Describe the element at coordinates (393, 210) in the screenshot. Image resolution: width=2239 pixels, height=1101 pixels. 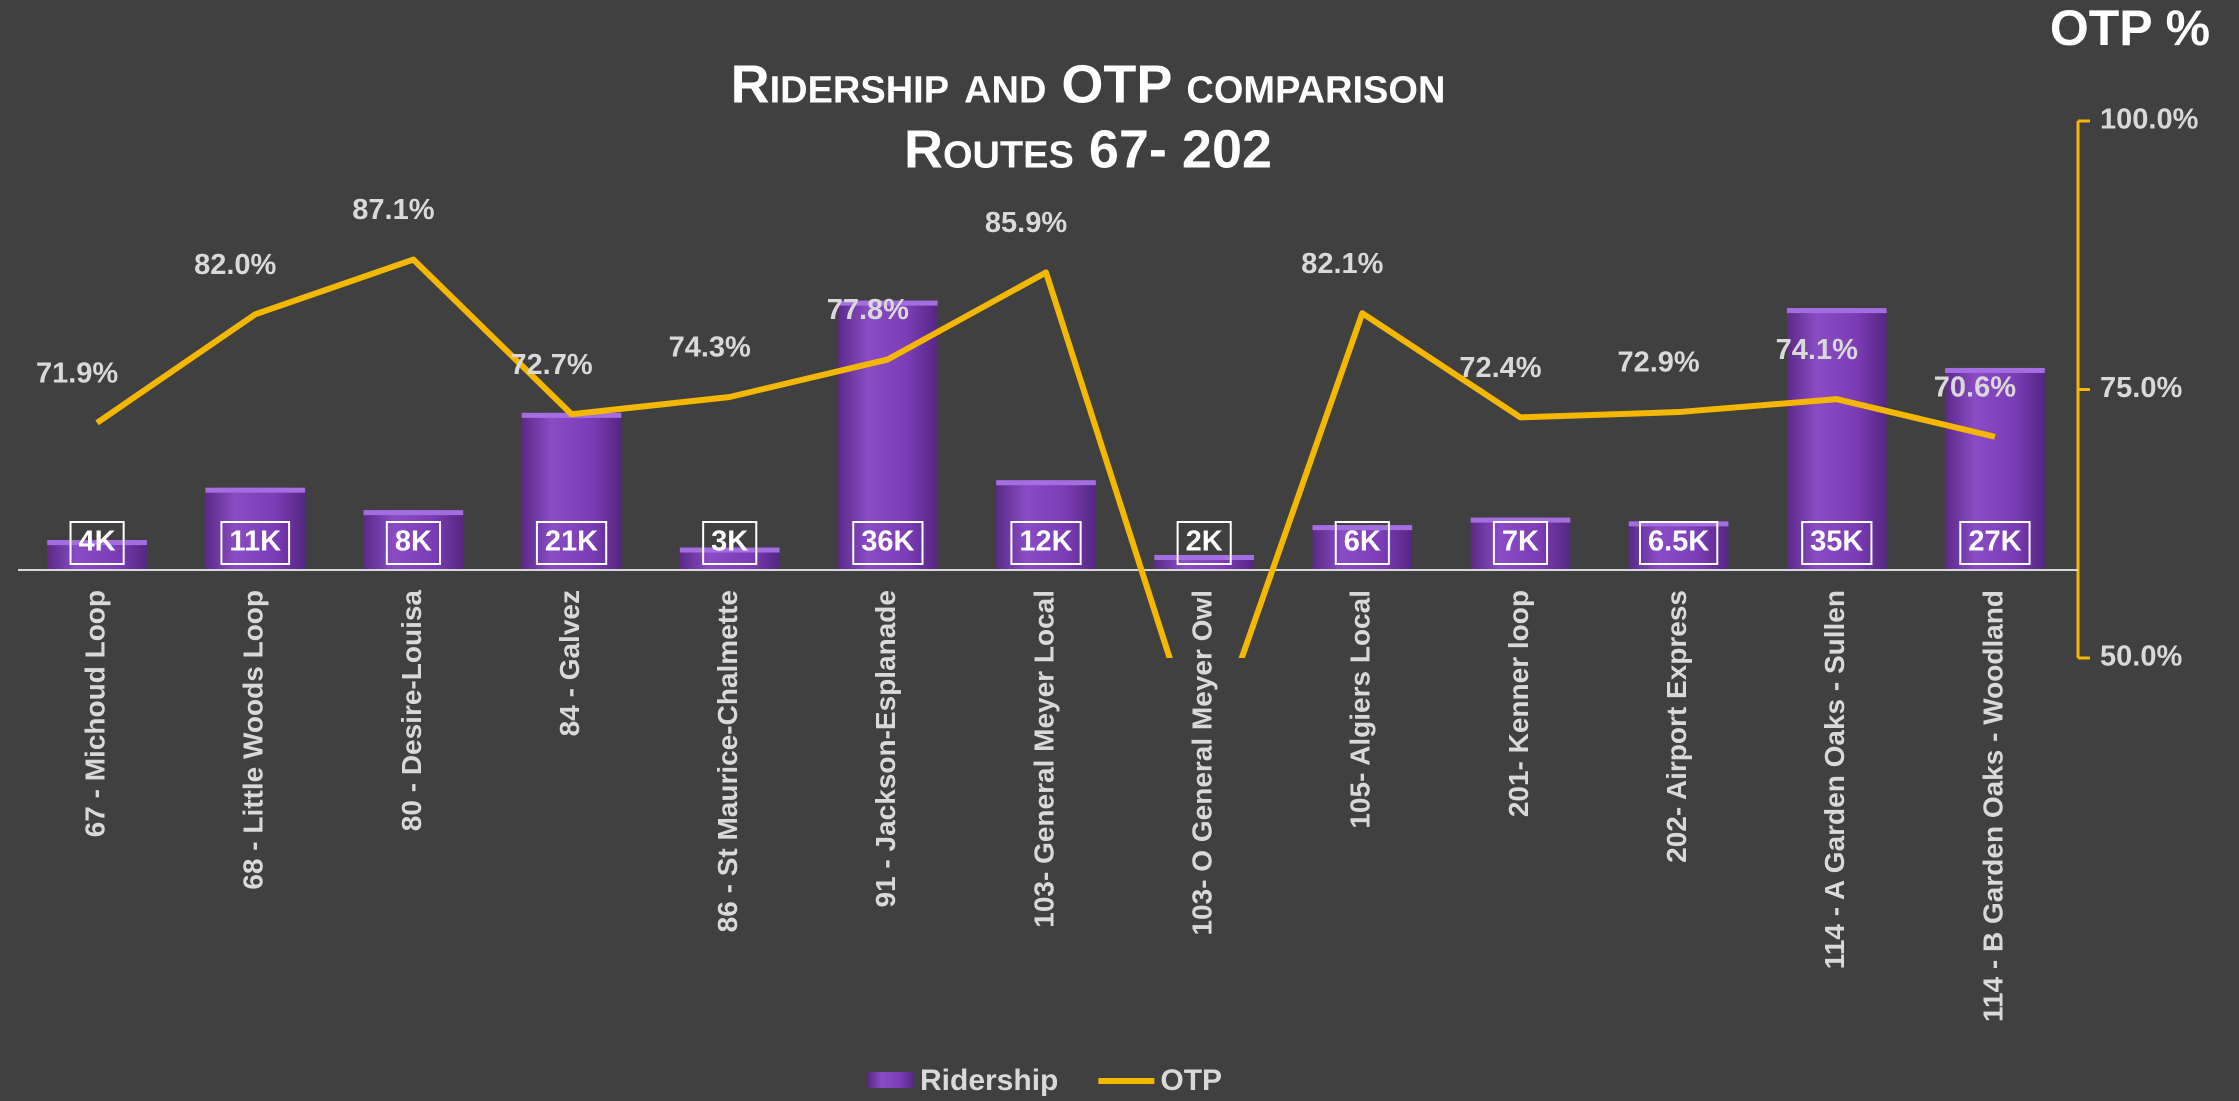
I see `line-value-label: 87.1%` at that location.